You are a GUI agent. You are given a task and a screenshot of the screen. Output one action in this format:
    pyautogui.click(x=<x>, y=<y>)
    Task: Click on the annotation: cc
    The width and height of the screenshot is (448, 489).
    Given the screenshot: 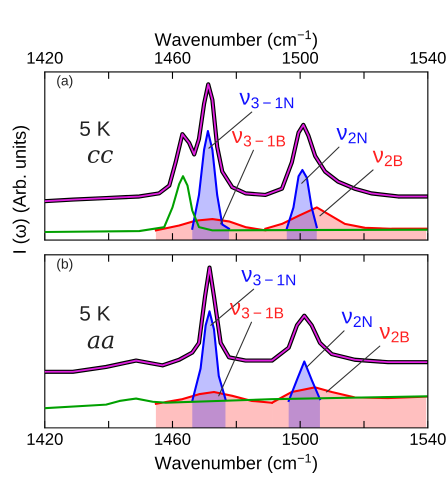 What is the action you would take?
    pyautogui.click(x=100, y=157)
    